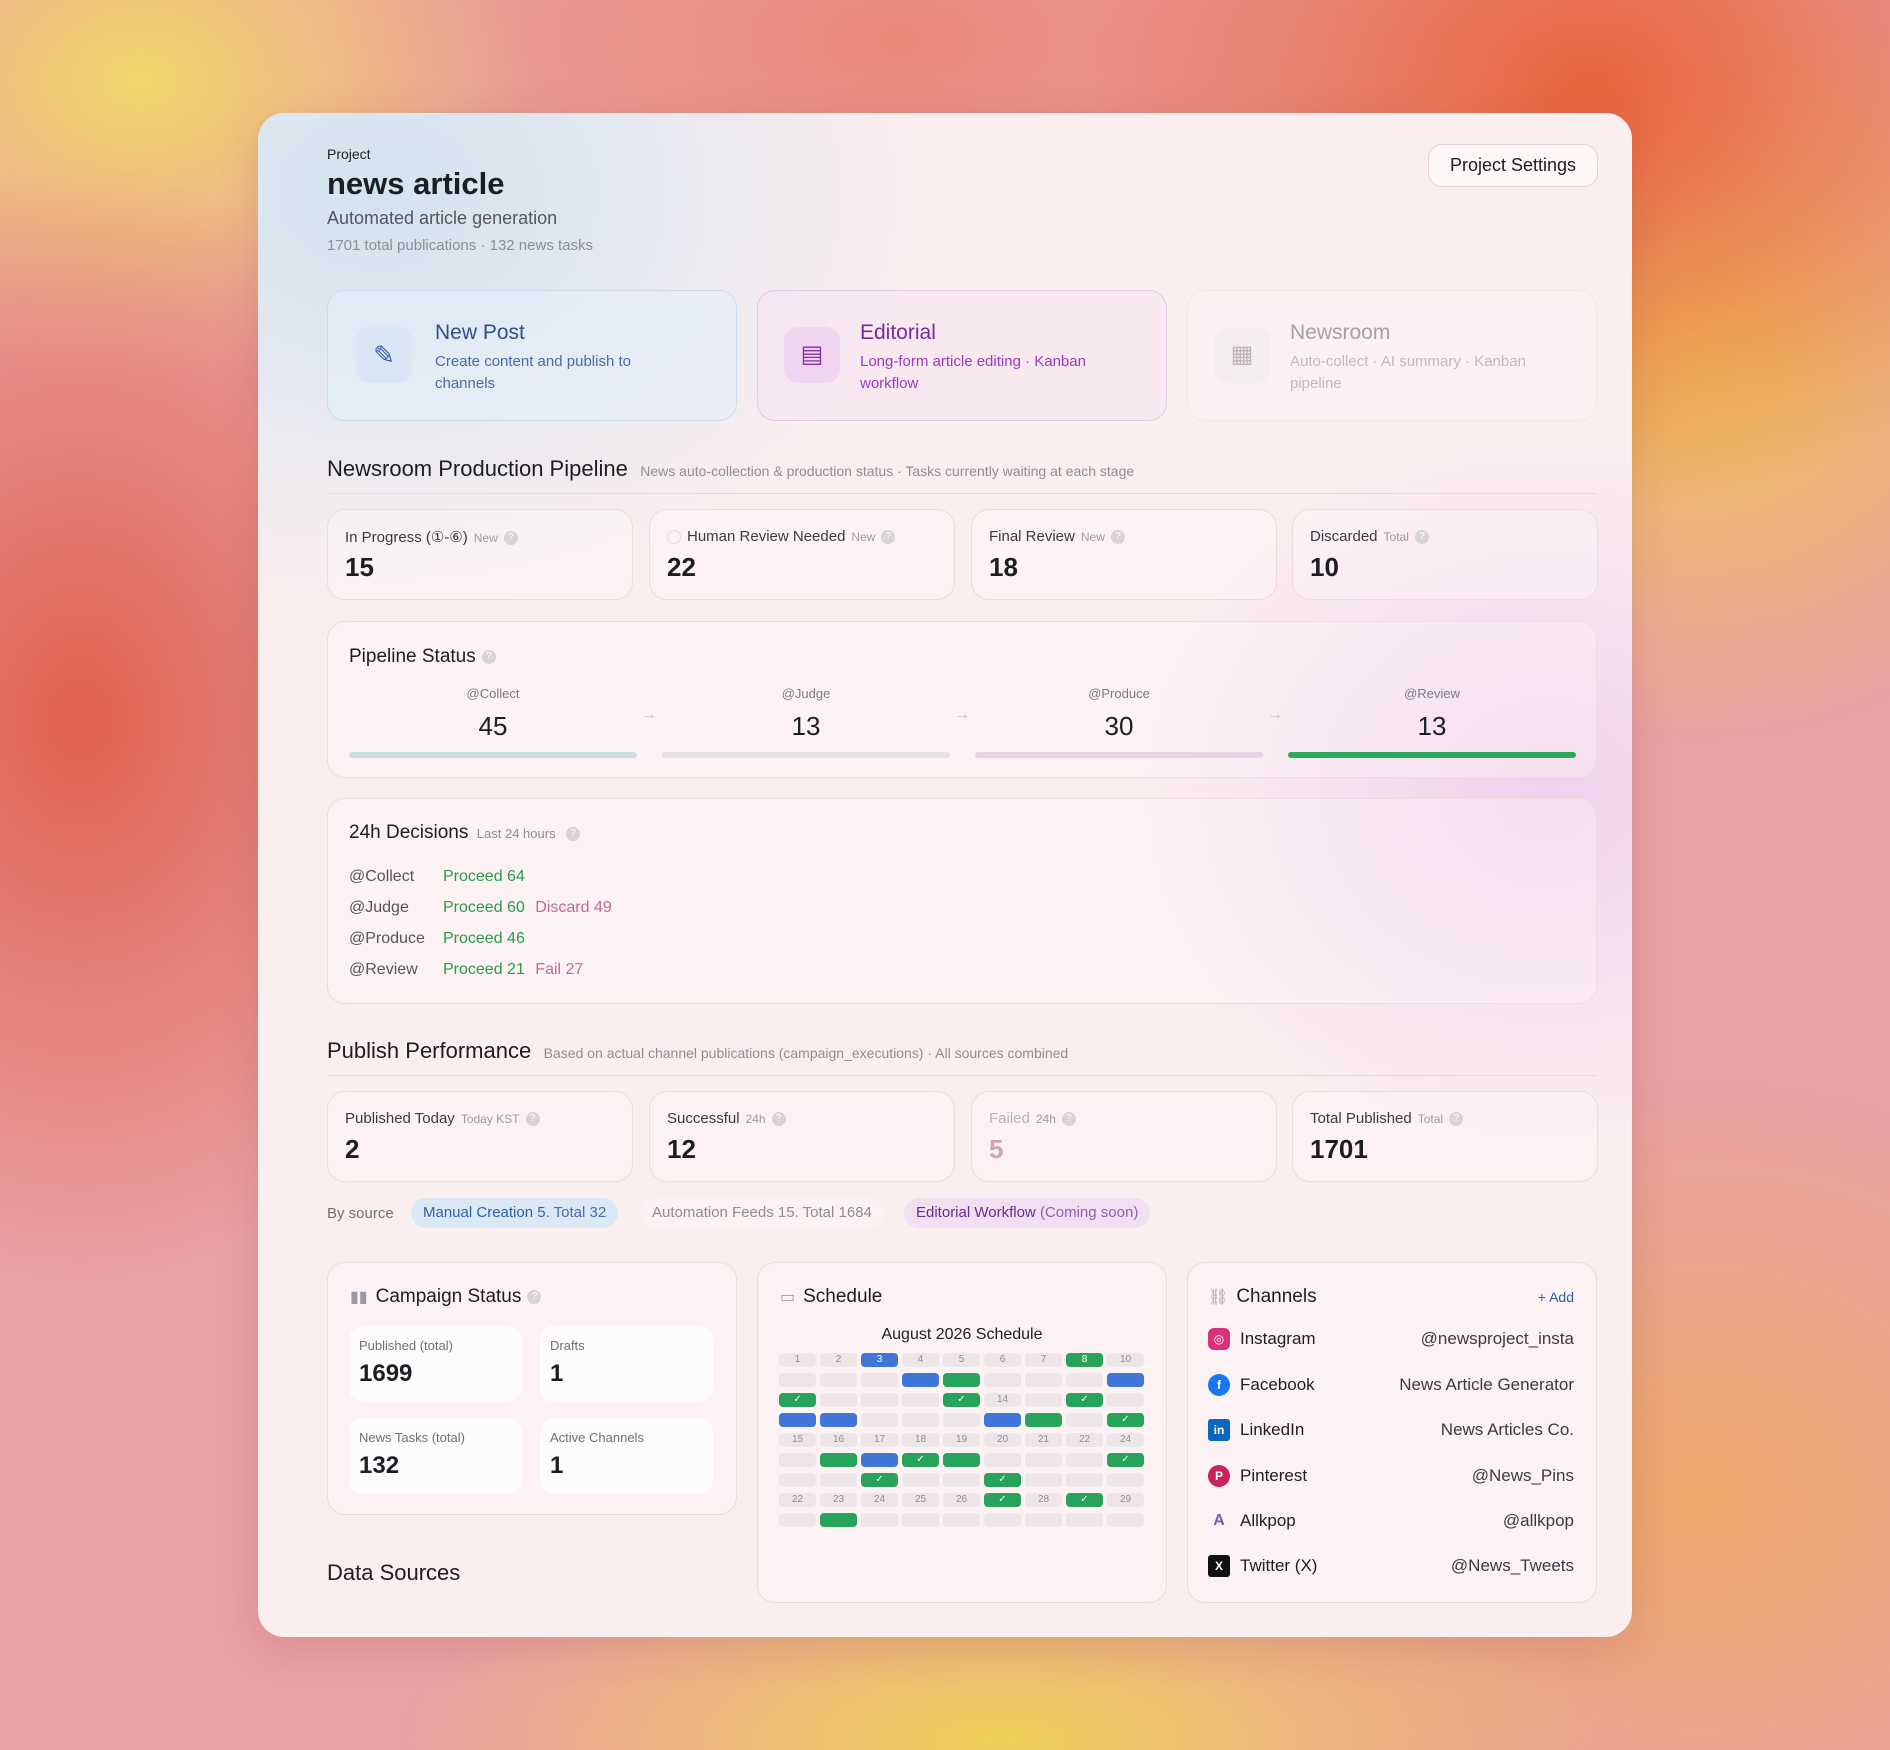 The height and width of the screenshot is (1750, 1890). What do you see at coordinates (1391, 1386) in the screenshot?
I see `channel-row: f Facebook News Article Generator` at bounding box center [1391, 1386].